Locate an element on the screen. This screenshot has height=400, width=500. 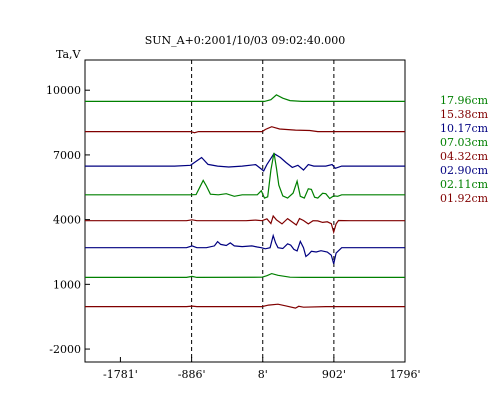
x-tick-label-0: -1781' is located at coordinates (120, 374).